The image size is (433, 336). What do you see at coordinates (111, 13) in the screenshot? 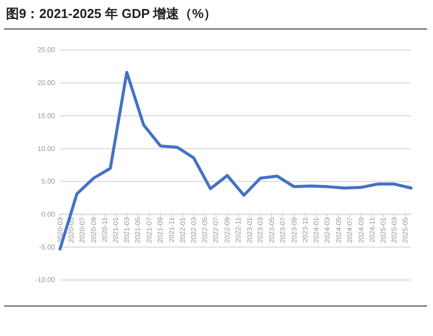
I see `chart-title: 图9：2021-2025 年 GDP 增速（%）` at bounding box center [111, 13].